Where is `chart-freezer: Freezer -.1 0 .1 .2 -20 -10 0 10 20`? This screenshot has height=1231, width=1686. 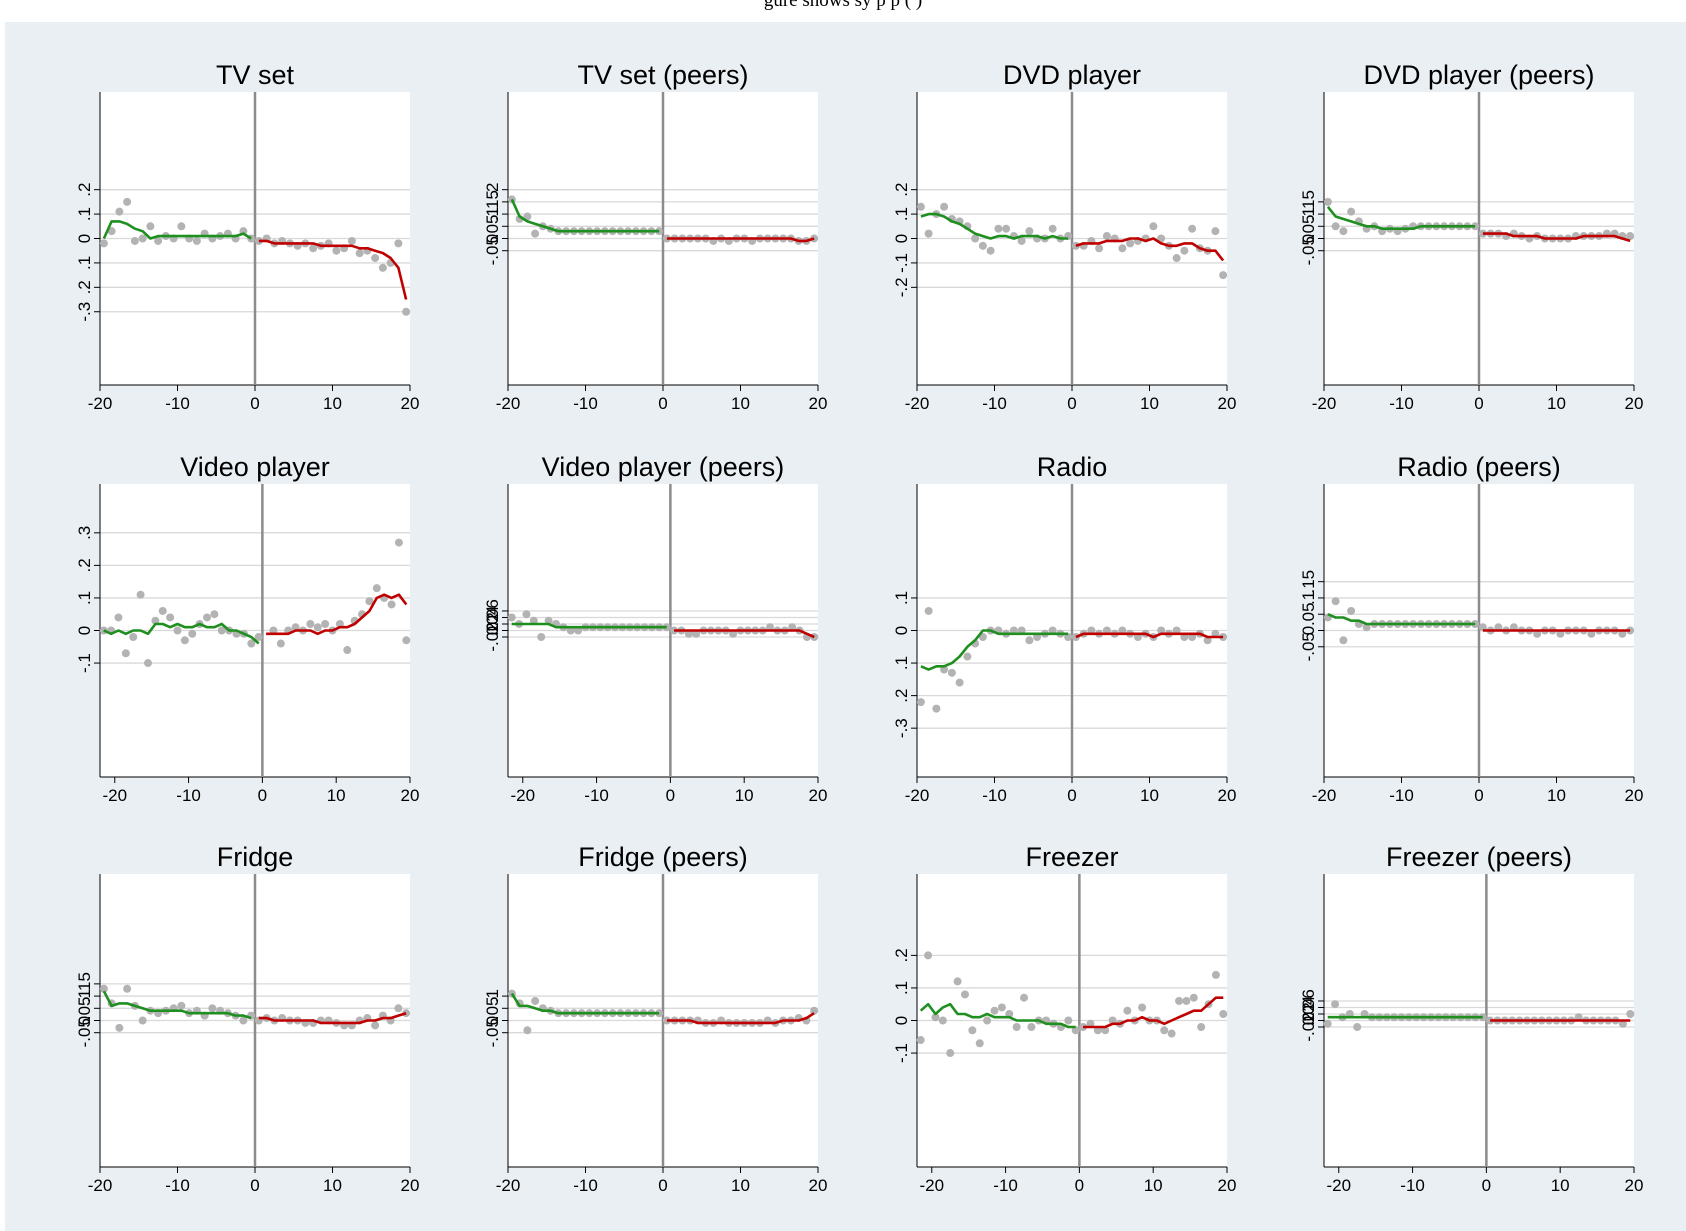 chart-freezer: Freezer -.1 0 .1 .2 -20 -10 0 10 20 is located at coordinates (1064, 1018).